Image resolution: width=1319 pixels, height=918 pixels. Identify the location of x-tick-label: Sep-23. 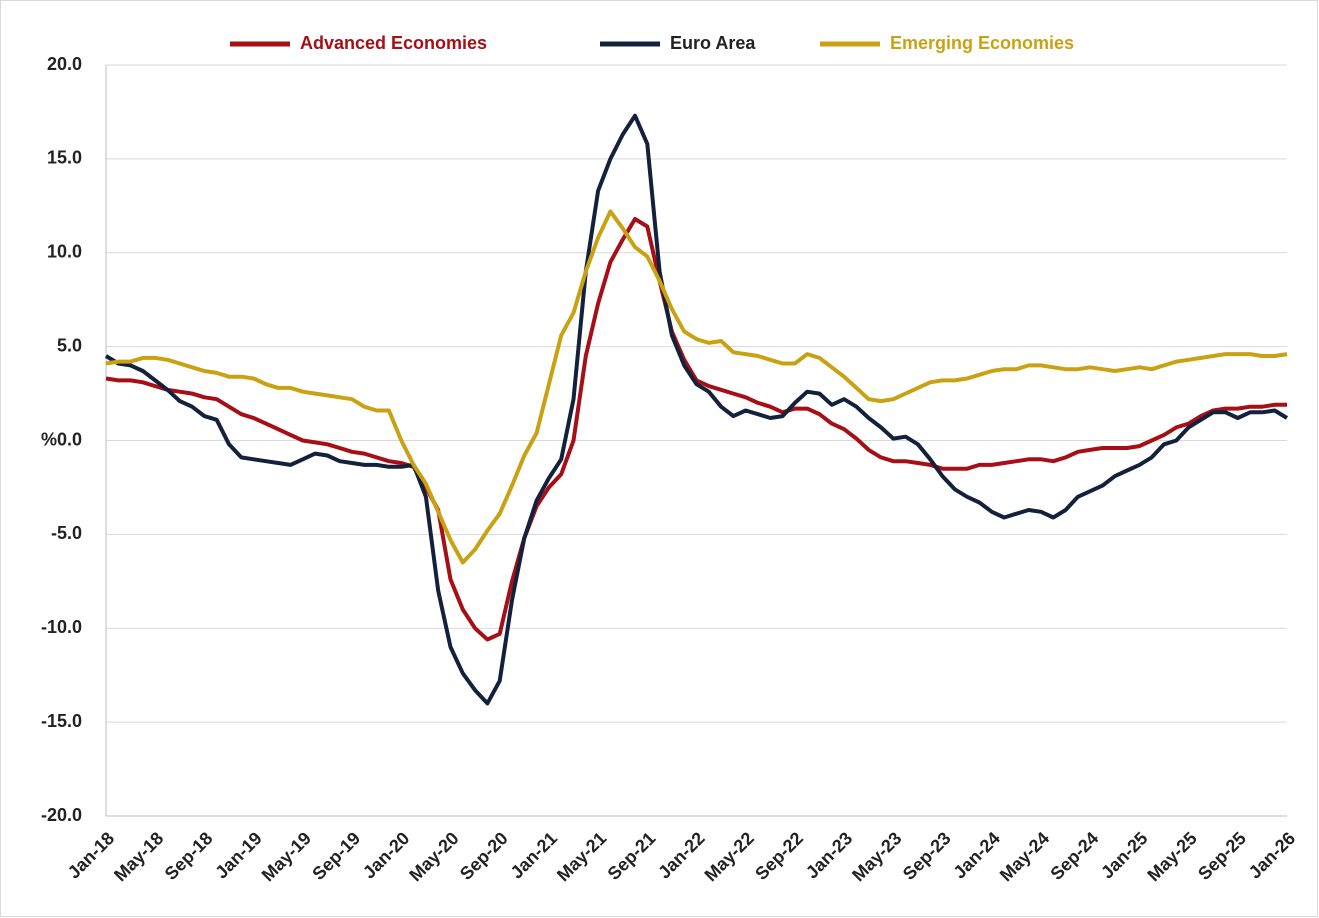
(927, 856).